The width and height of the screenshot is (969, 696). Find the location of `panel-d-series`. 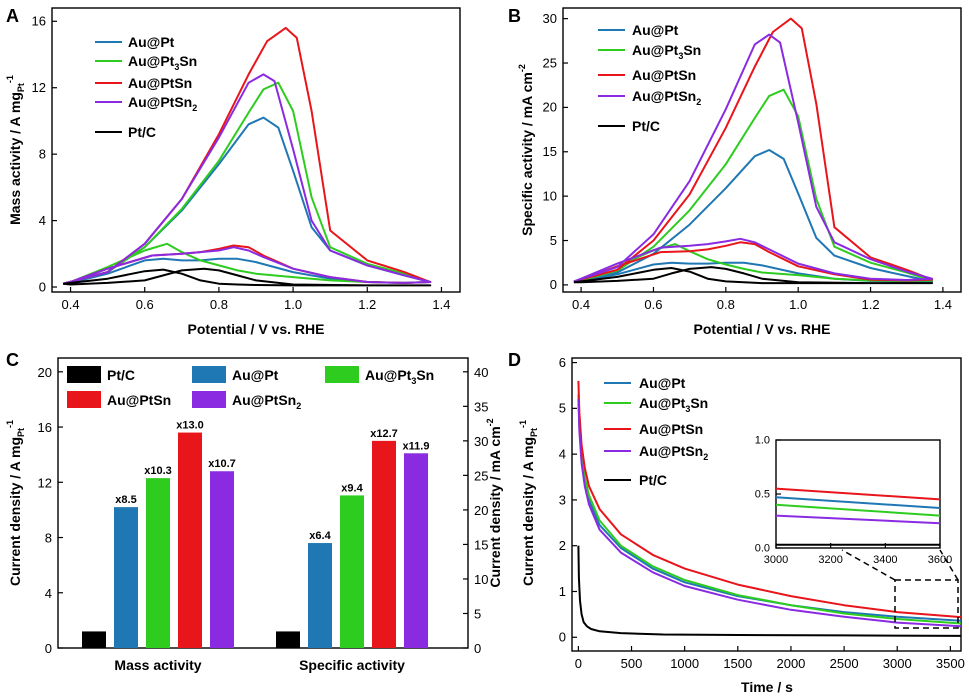

panel-d-series is located at coordinates (769, 508).